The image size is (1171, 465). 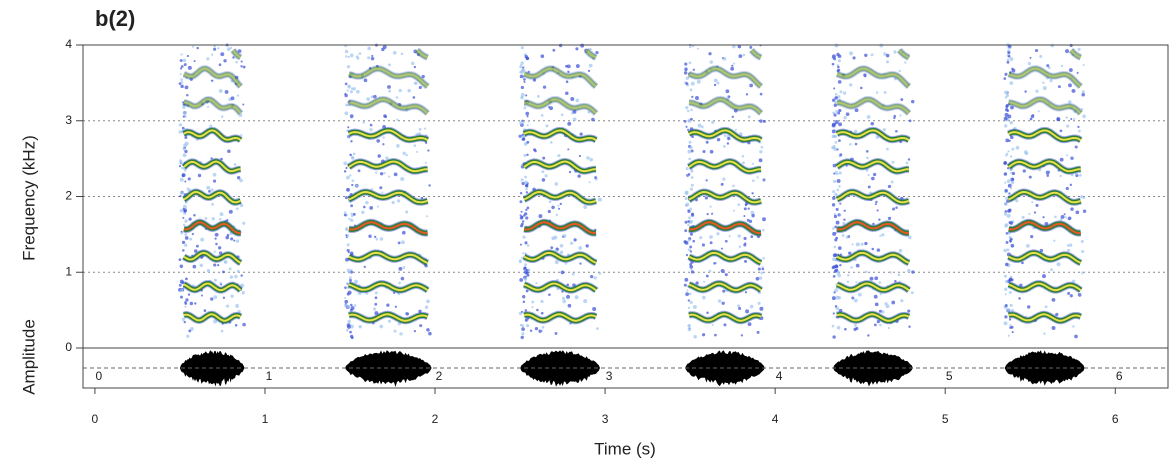 What do you see at coordinates (435, 419) in the screenshot?
I see `x-tick-label: 2` at bounding box center [435, 419].